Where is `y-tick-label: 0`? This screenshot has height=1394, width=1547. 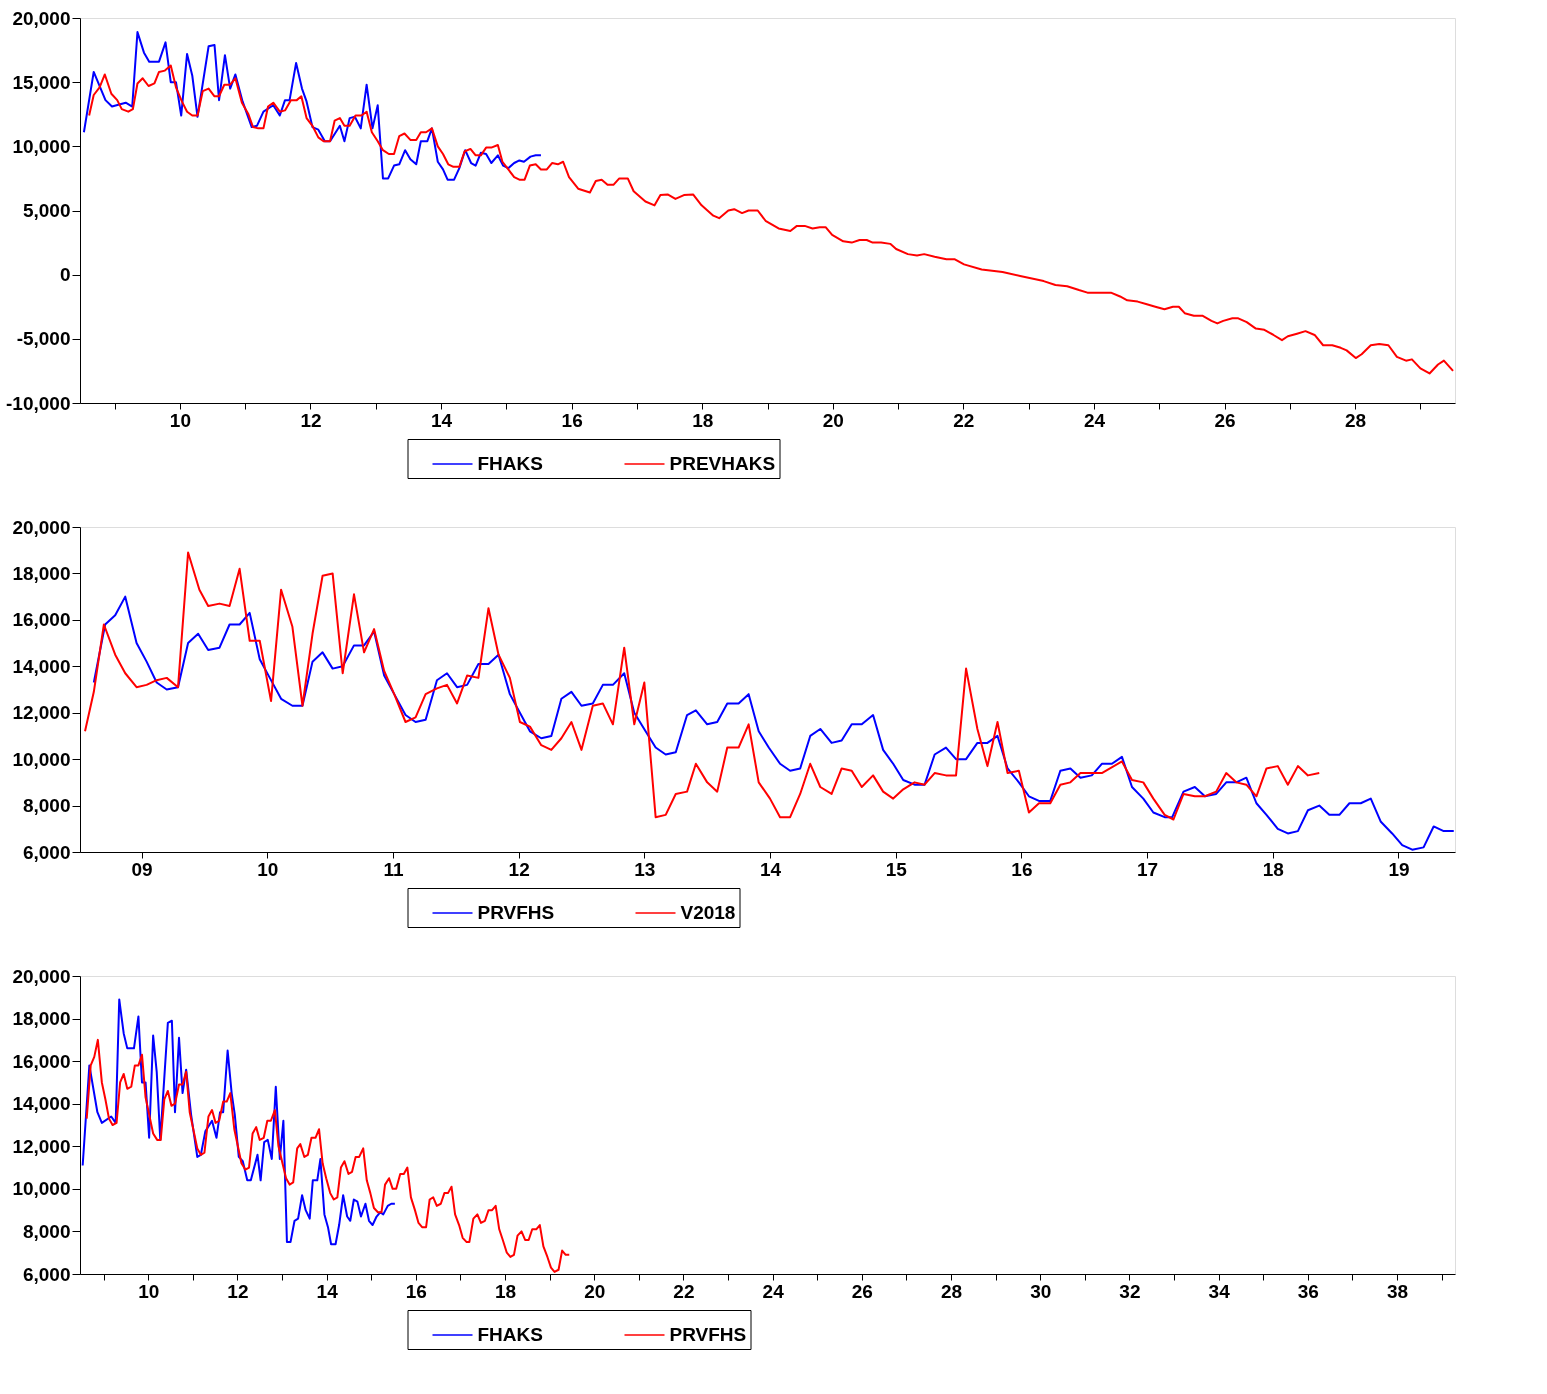
y-tick-label: 0 is located at coordinates (65, 275).